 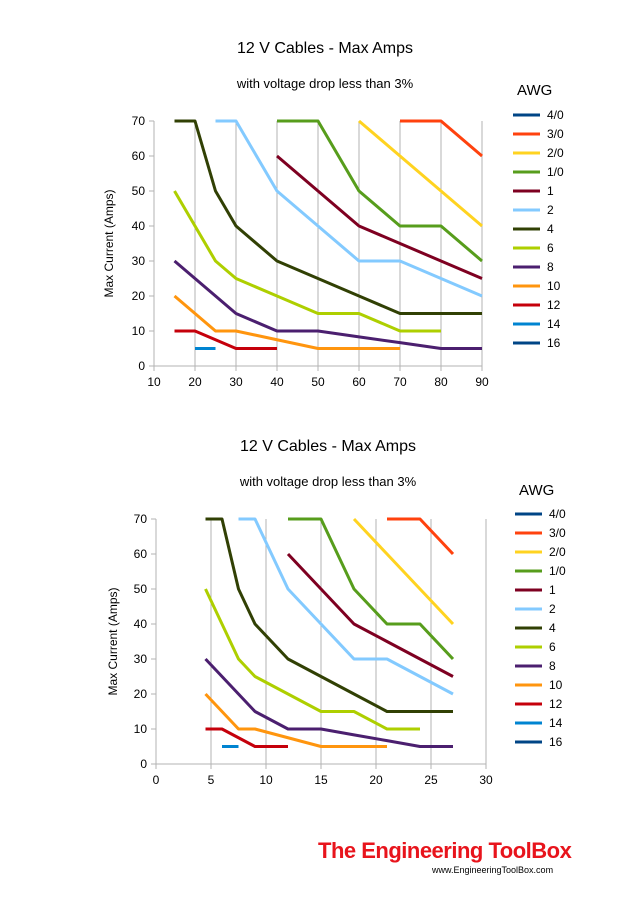 What do you see at coordinates (318, 382) in the screenshot?
I see `x-tick-label: 50` at bounding box center [318, 382].